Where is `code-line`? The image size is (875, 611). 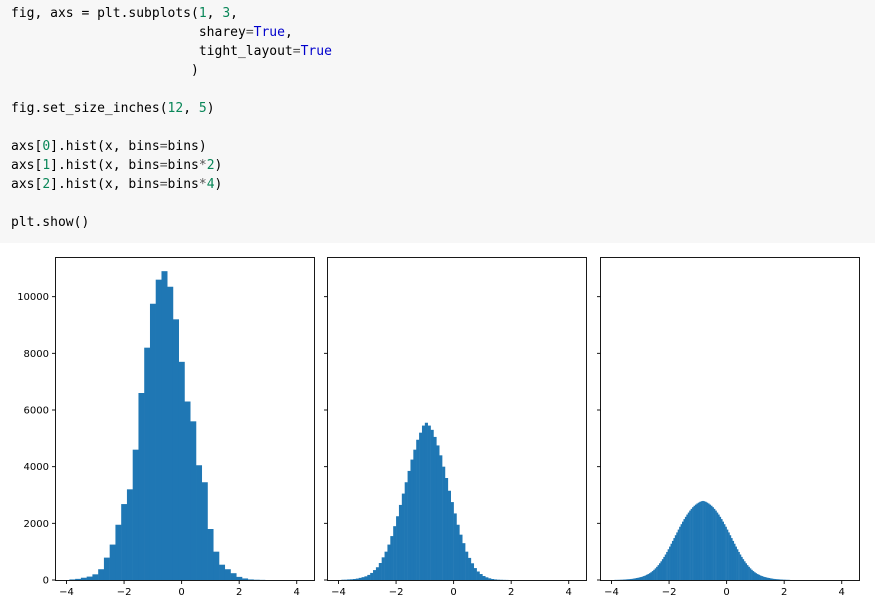
code-line is located at coordinates (171, 203).